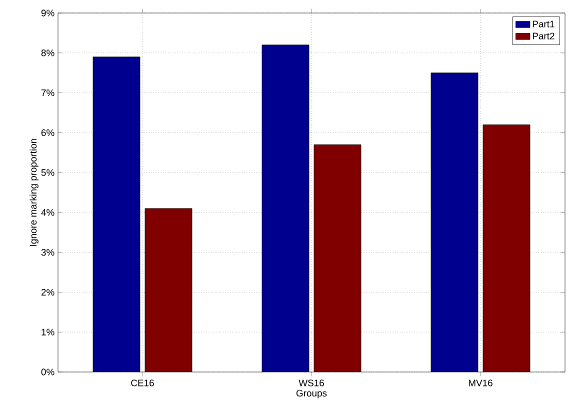  What do you see at coordinates (47, 252) in the screenshot?
I see `y-tick-label: 3%` at bounding box center [47, 252].